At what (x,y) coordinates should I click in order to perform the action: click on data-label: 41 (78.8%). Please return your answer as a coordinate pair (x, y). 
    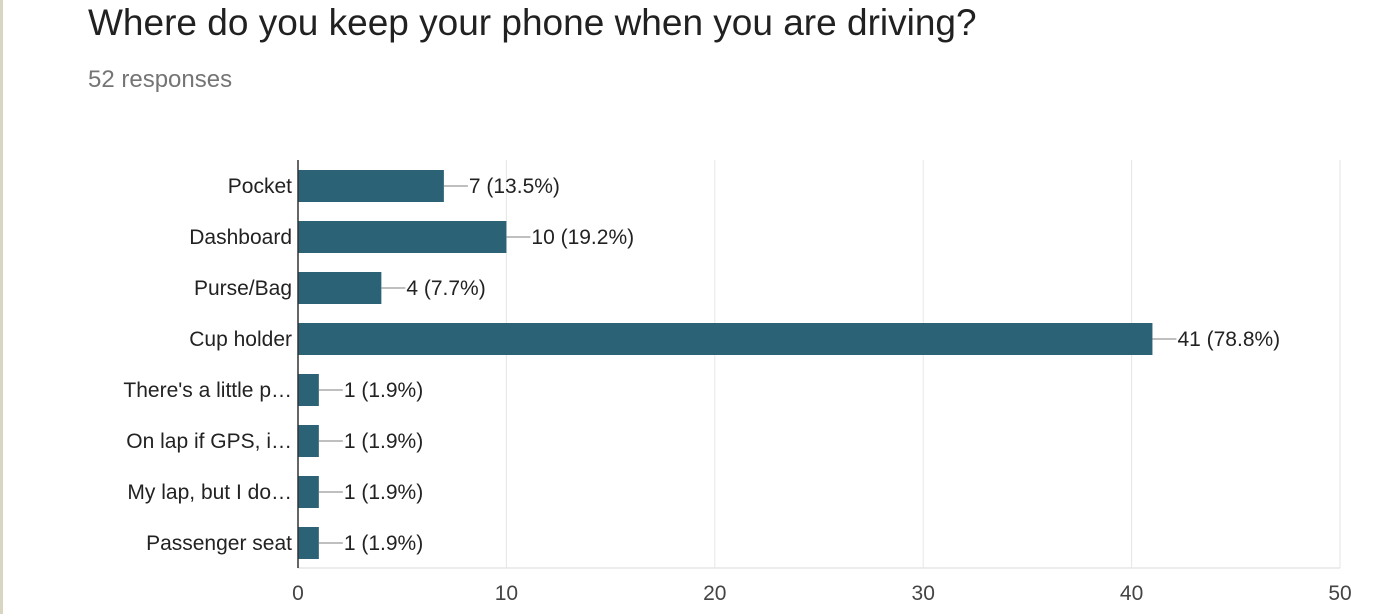
    Looking at the image, I should click on (1228, 339).